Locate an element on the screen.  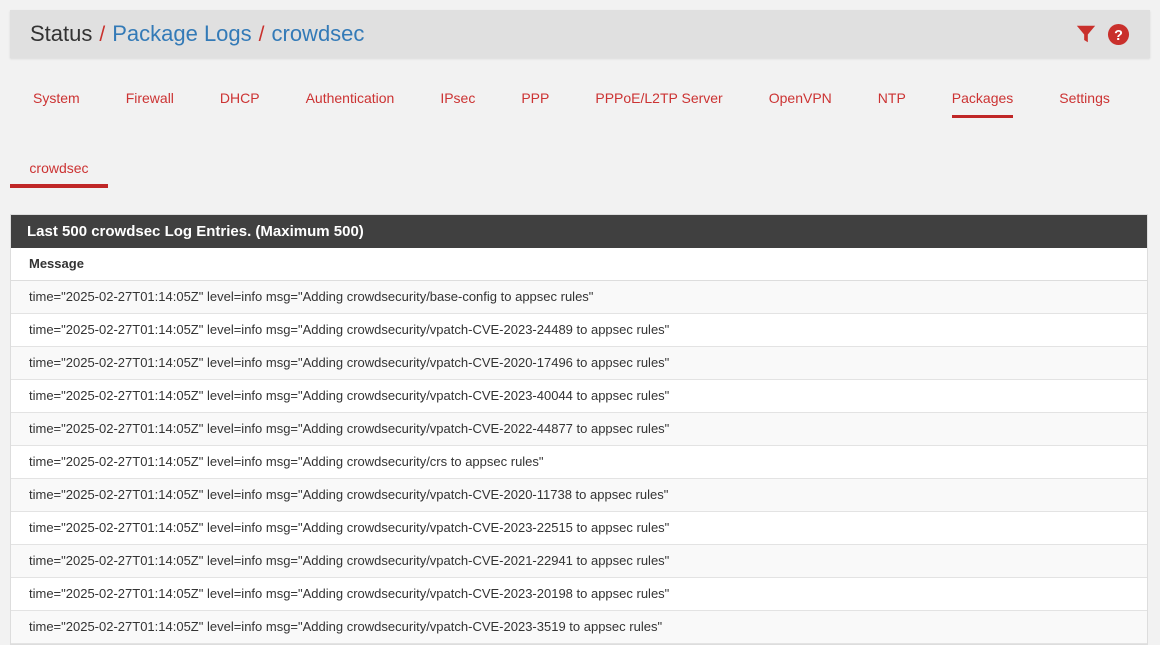
page-header-bar: Status / Package Logs / crowdsec ? is located at coordinates (580, 34).